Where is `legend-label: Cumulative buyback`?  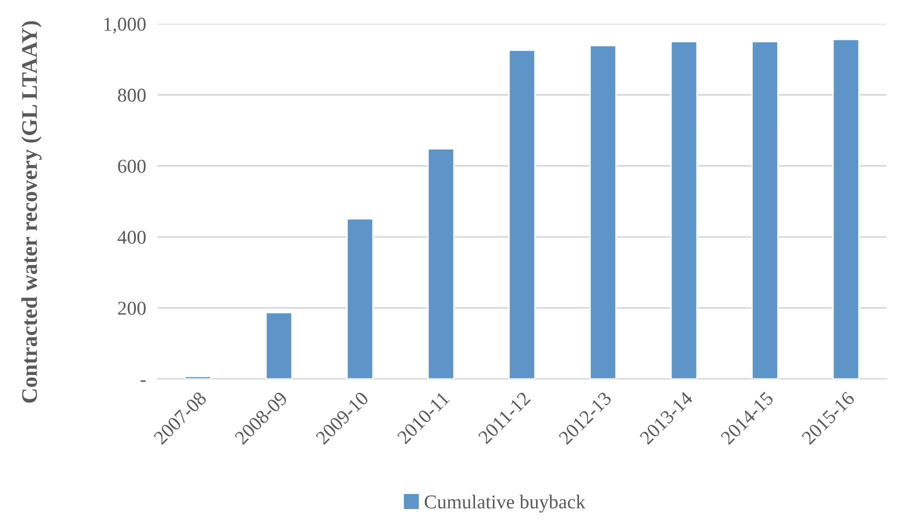
legend-label: Cumulative buyback is located at coordinates (505, 503).